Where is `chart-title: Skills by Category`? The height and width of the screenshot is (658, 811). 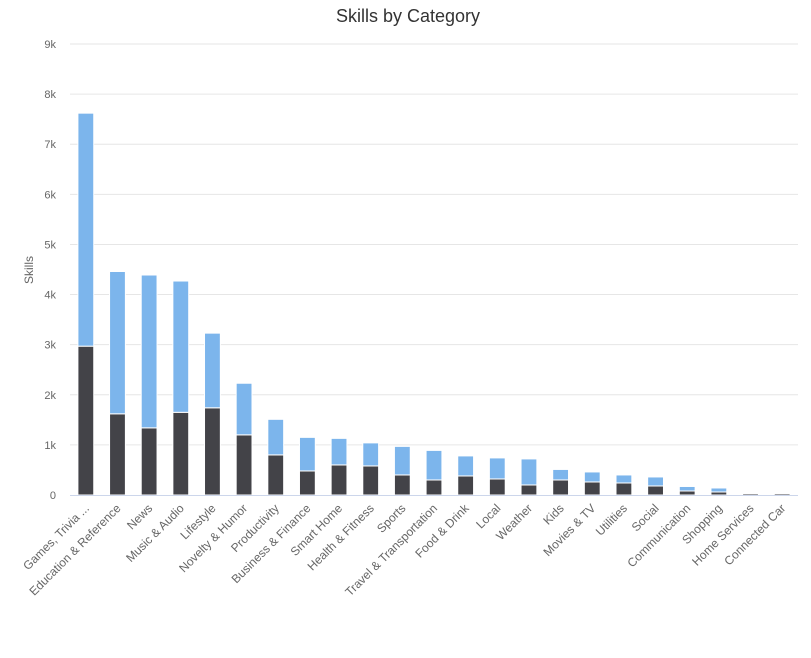
chart-title: Skills by Category is located at coordinates (408, 16).